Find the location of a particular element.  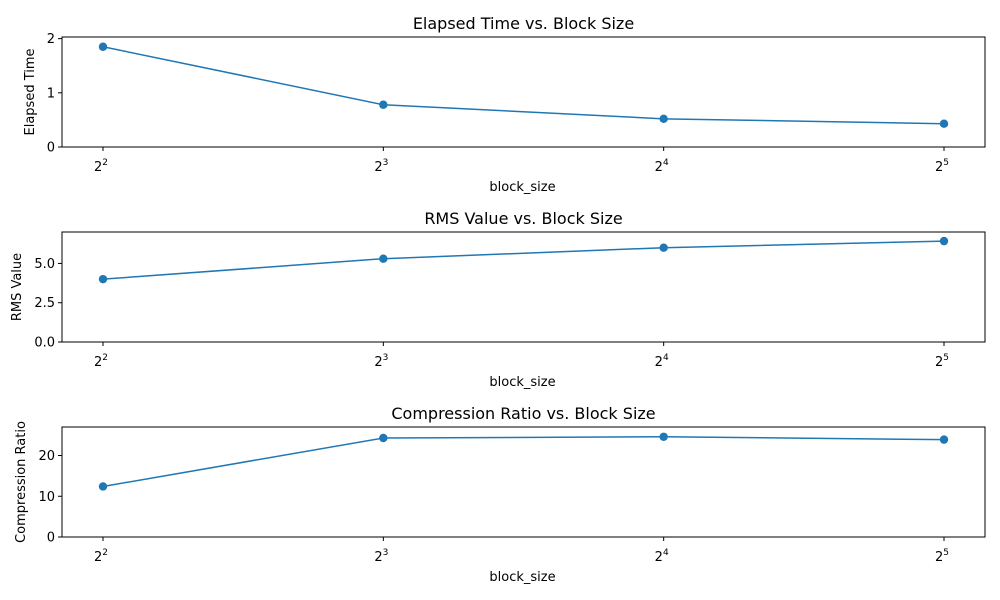

y-tick-label: 1 is located at coordinates (51, 93).